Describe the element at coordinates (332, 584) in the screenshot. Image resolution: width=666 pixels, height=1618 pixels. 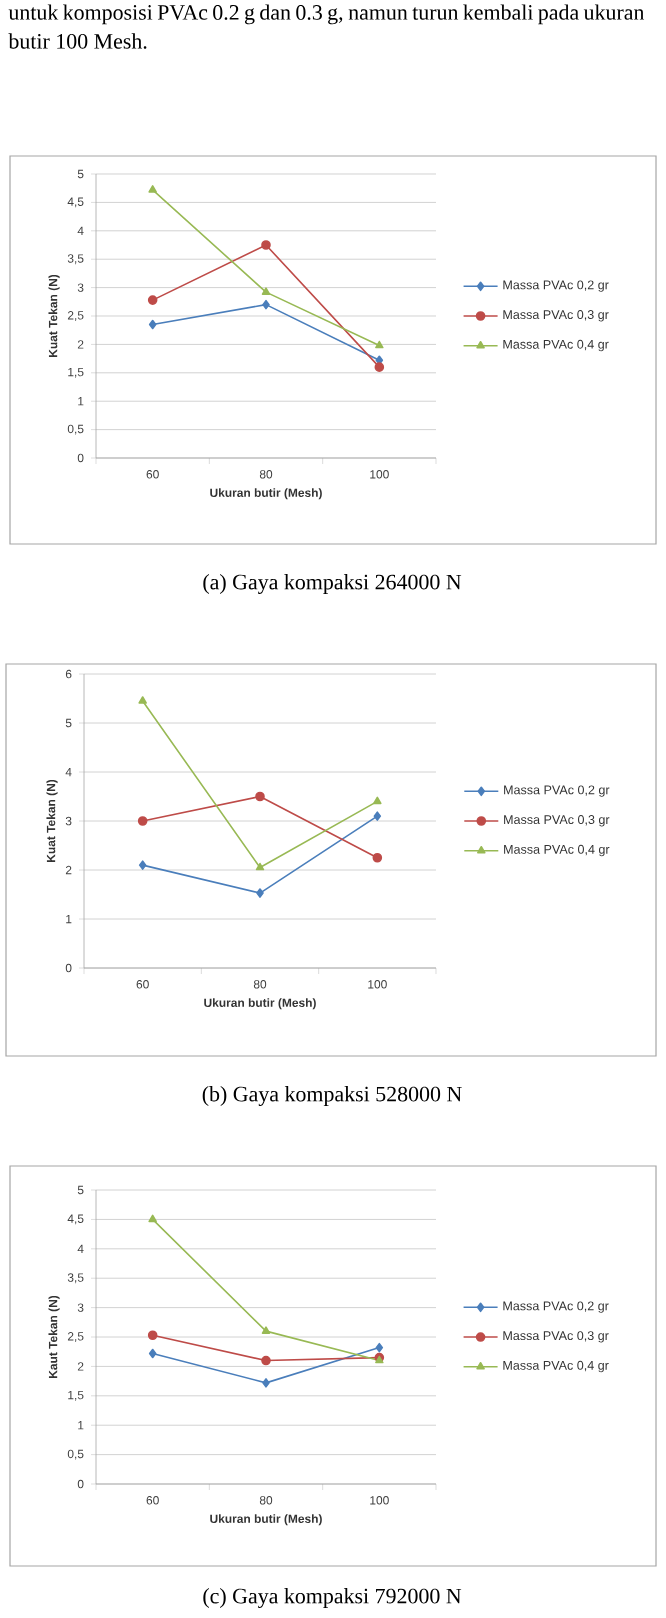
I see `text: (a) Gaya kompaksi 264000 N` at that location.